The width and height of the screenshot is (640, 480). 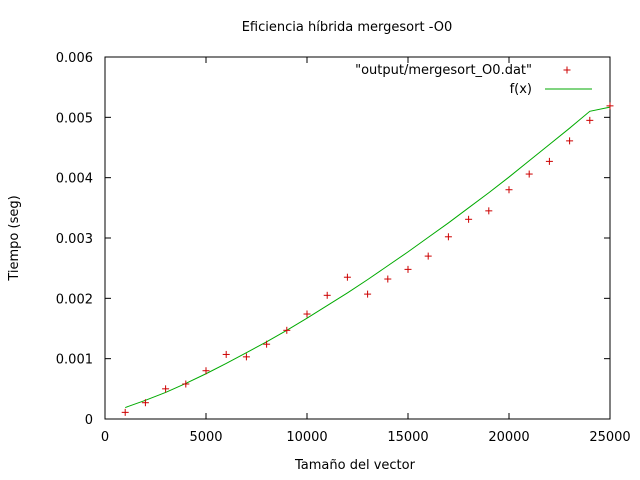 What do you see at coordinates (89, 420) in the screenshot?
I see `y-tick-label: 0` at bounding box center [89, 420].